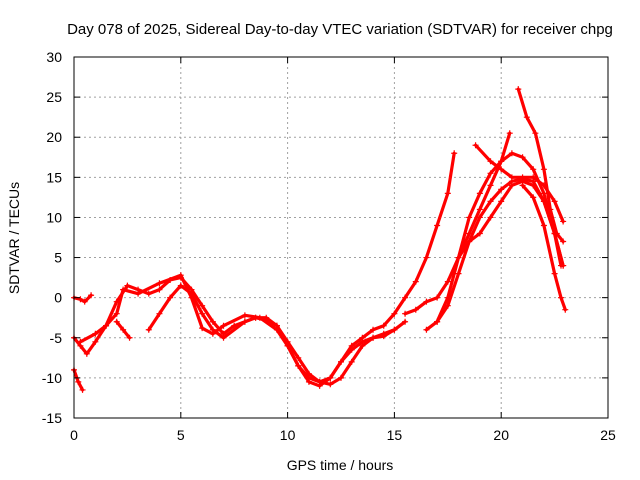 The height and width of the screenshot is (480, 640). Describe the element at coordinates (288, 435) in the screenshot. I see `x-tick-label: 10` at that location.